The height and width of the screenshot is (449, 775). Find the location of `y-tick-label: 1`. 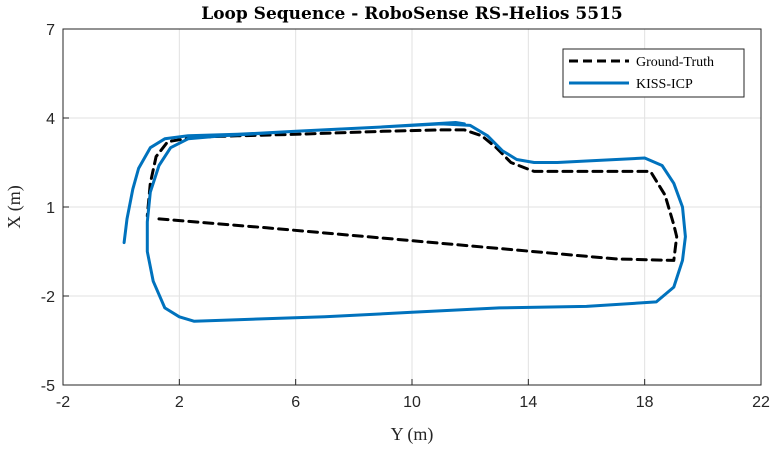

y-tick-label: 1 is located at coordinates (50, 208).